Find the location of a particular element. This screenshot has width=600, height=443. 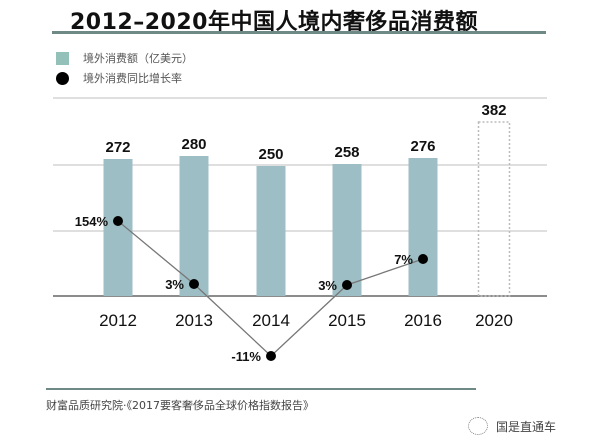

x-tick-label: 2012 is located at coordinates (118, 320).